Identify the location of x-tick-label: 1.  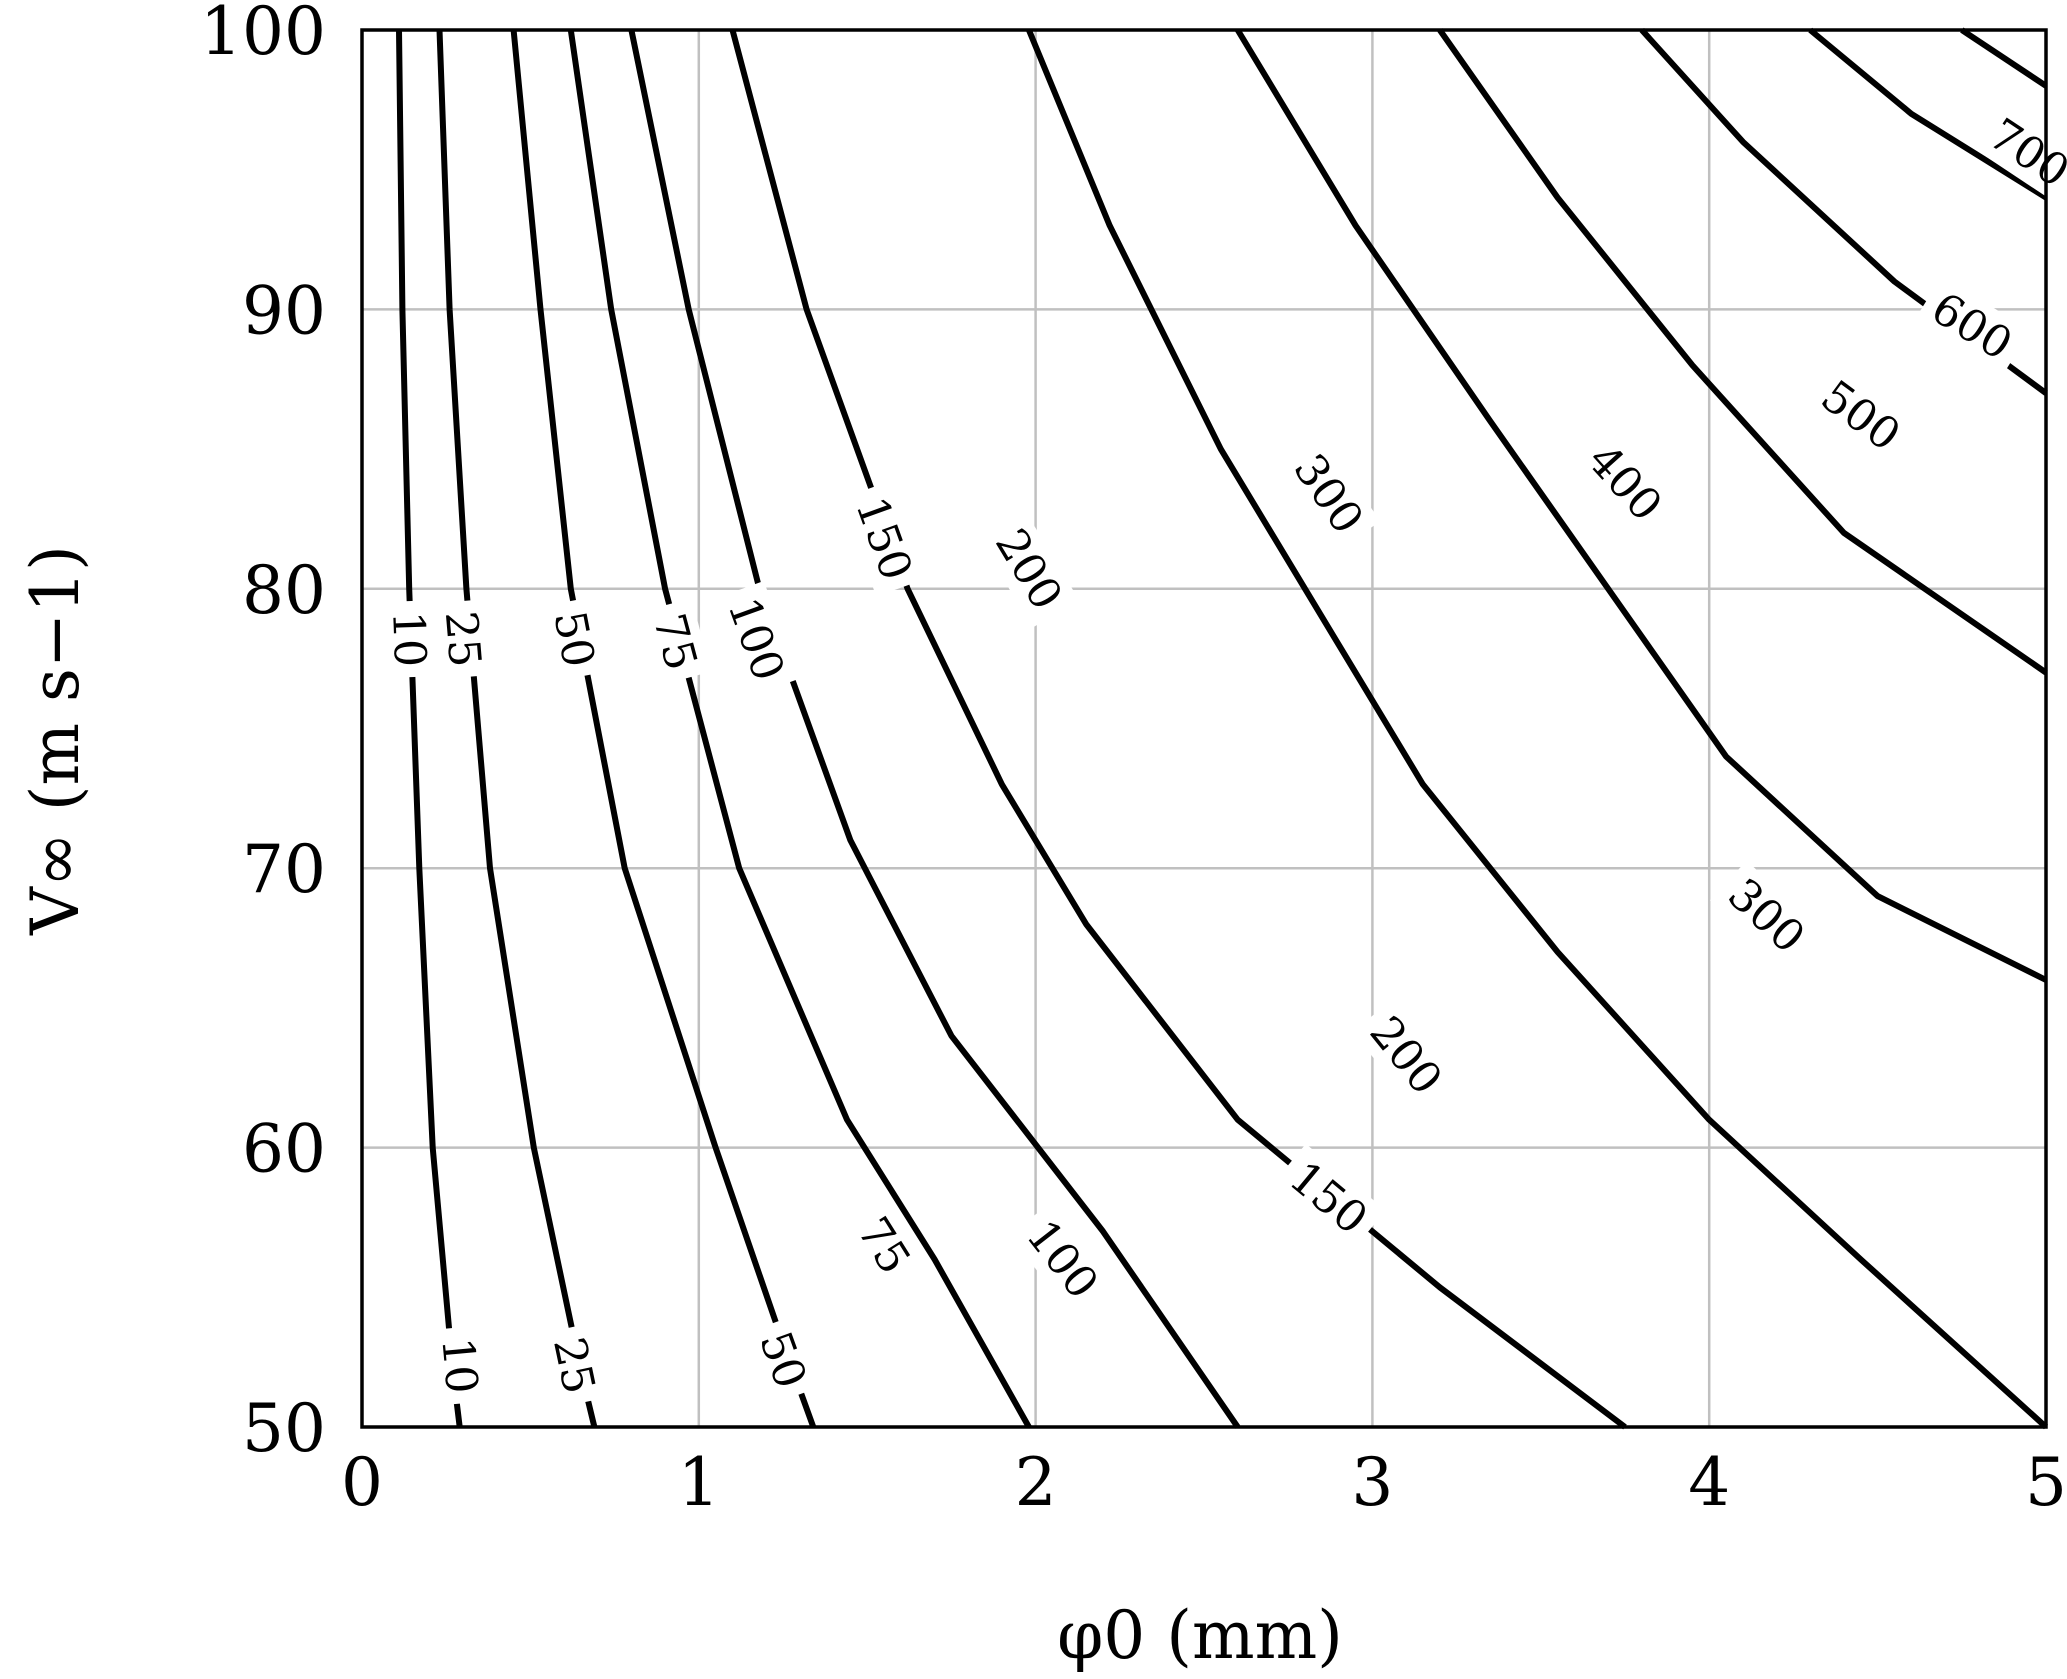
(699, 1482).